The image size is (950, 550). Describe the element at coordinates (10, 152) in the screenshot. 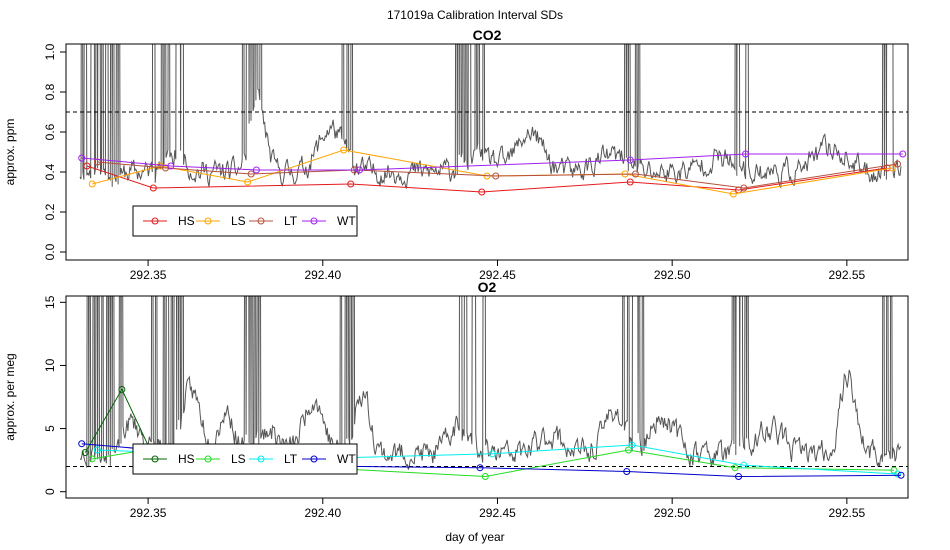

I see `y-axis-label: approx. ppm` at that location.